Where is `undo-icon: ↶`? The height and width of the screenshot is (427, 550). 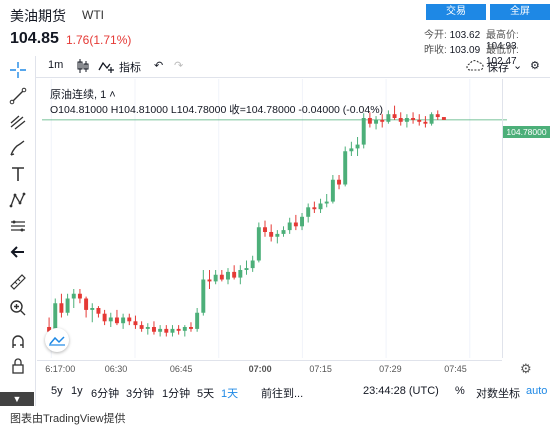
undo-icon: ↶ is located at coordinates (159, 66).